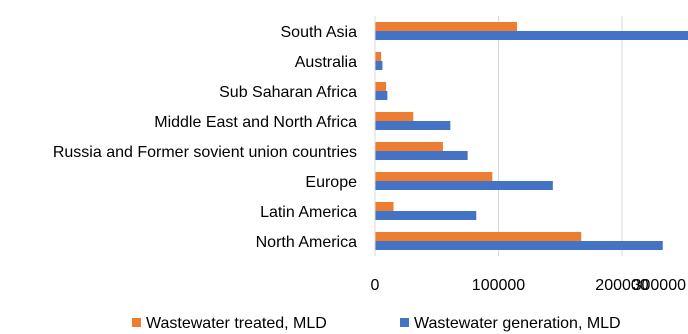 The height and width of the screenshot is (334, 688). I want to click on legend-label-0: Wastewater treated, MLD, so click(236, 323).